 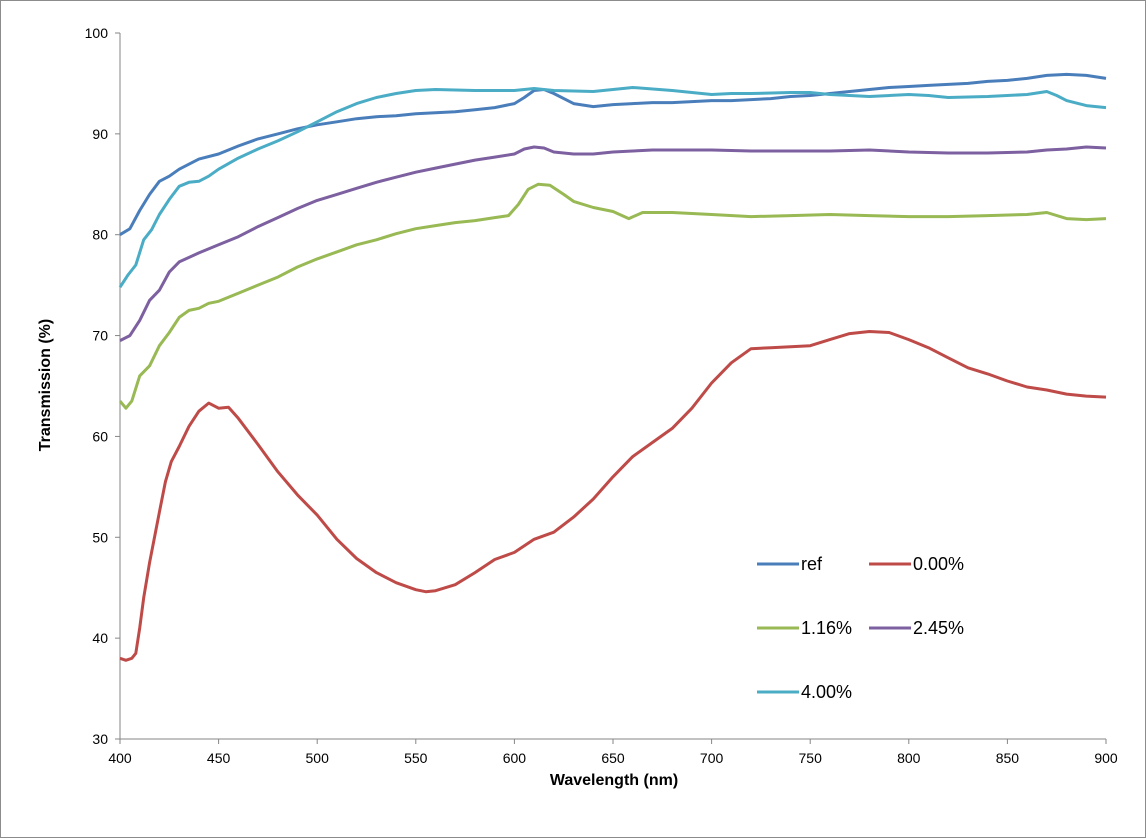 I want to click on x-tick-label: 800, so click(x=909, y=758).